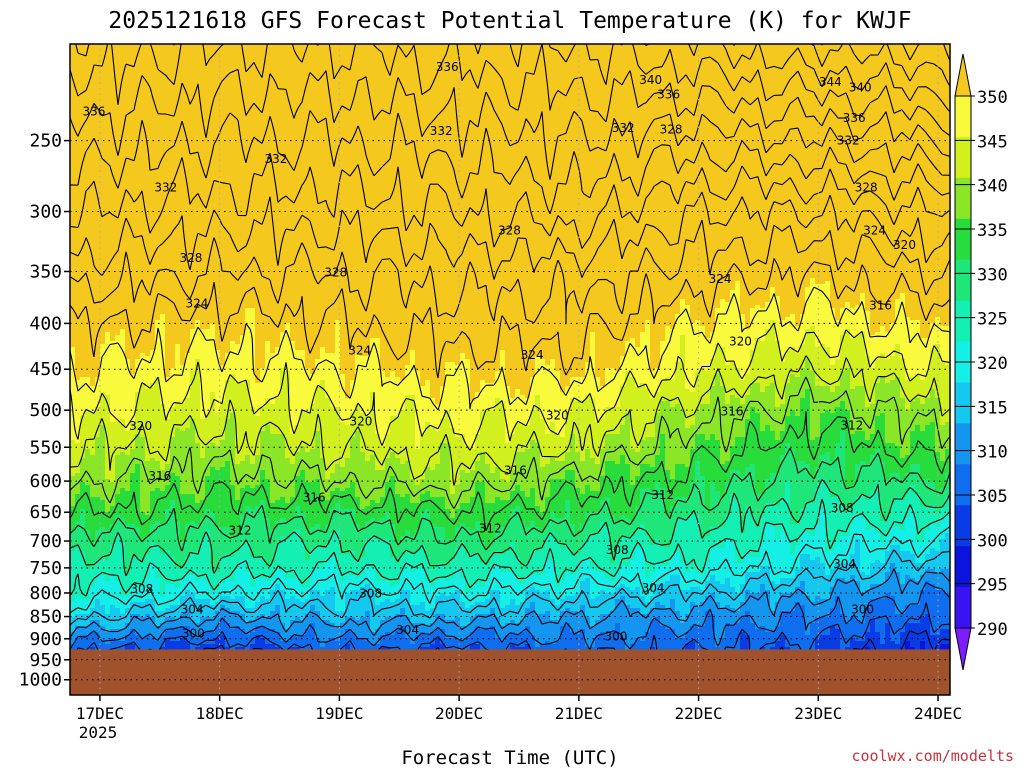 This screenshot has width=1024, height=768. I want to click on y-tick-label: 350, so click(45, 271).